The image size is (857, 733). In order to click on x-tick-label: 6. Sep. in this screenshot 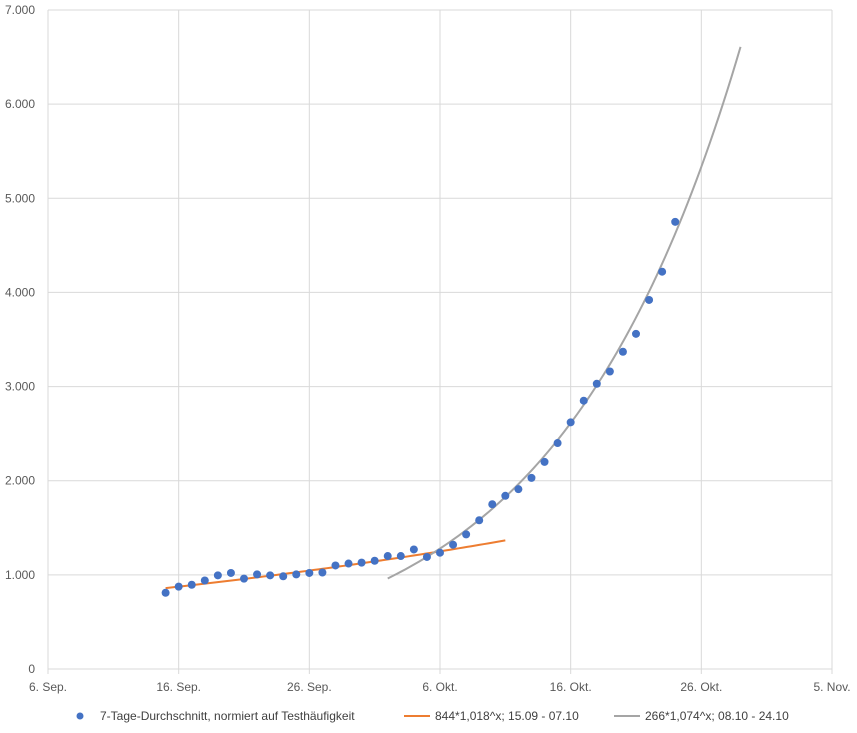, I will do `click(48, 687)`.